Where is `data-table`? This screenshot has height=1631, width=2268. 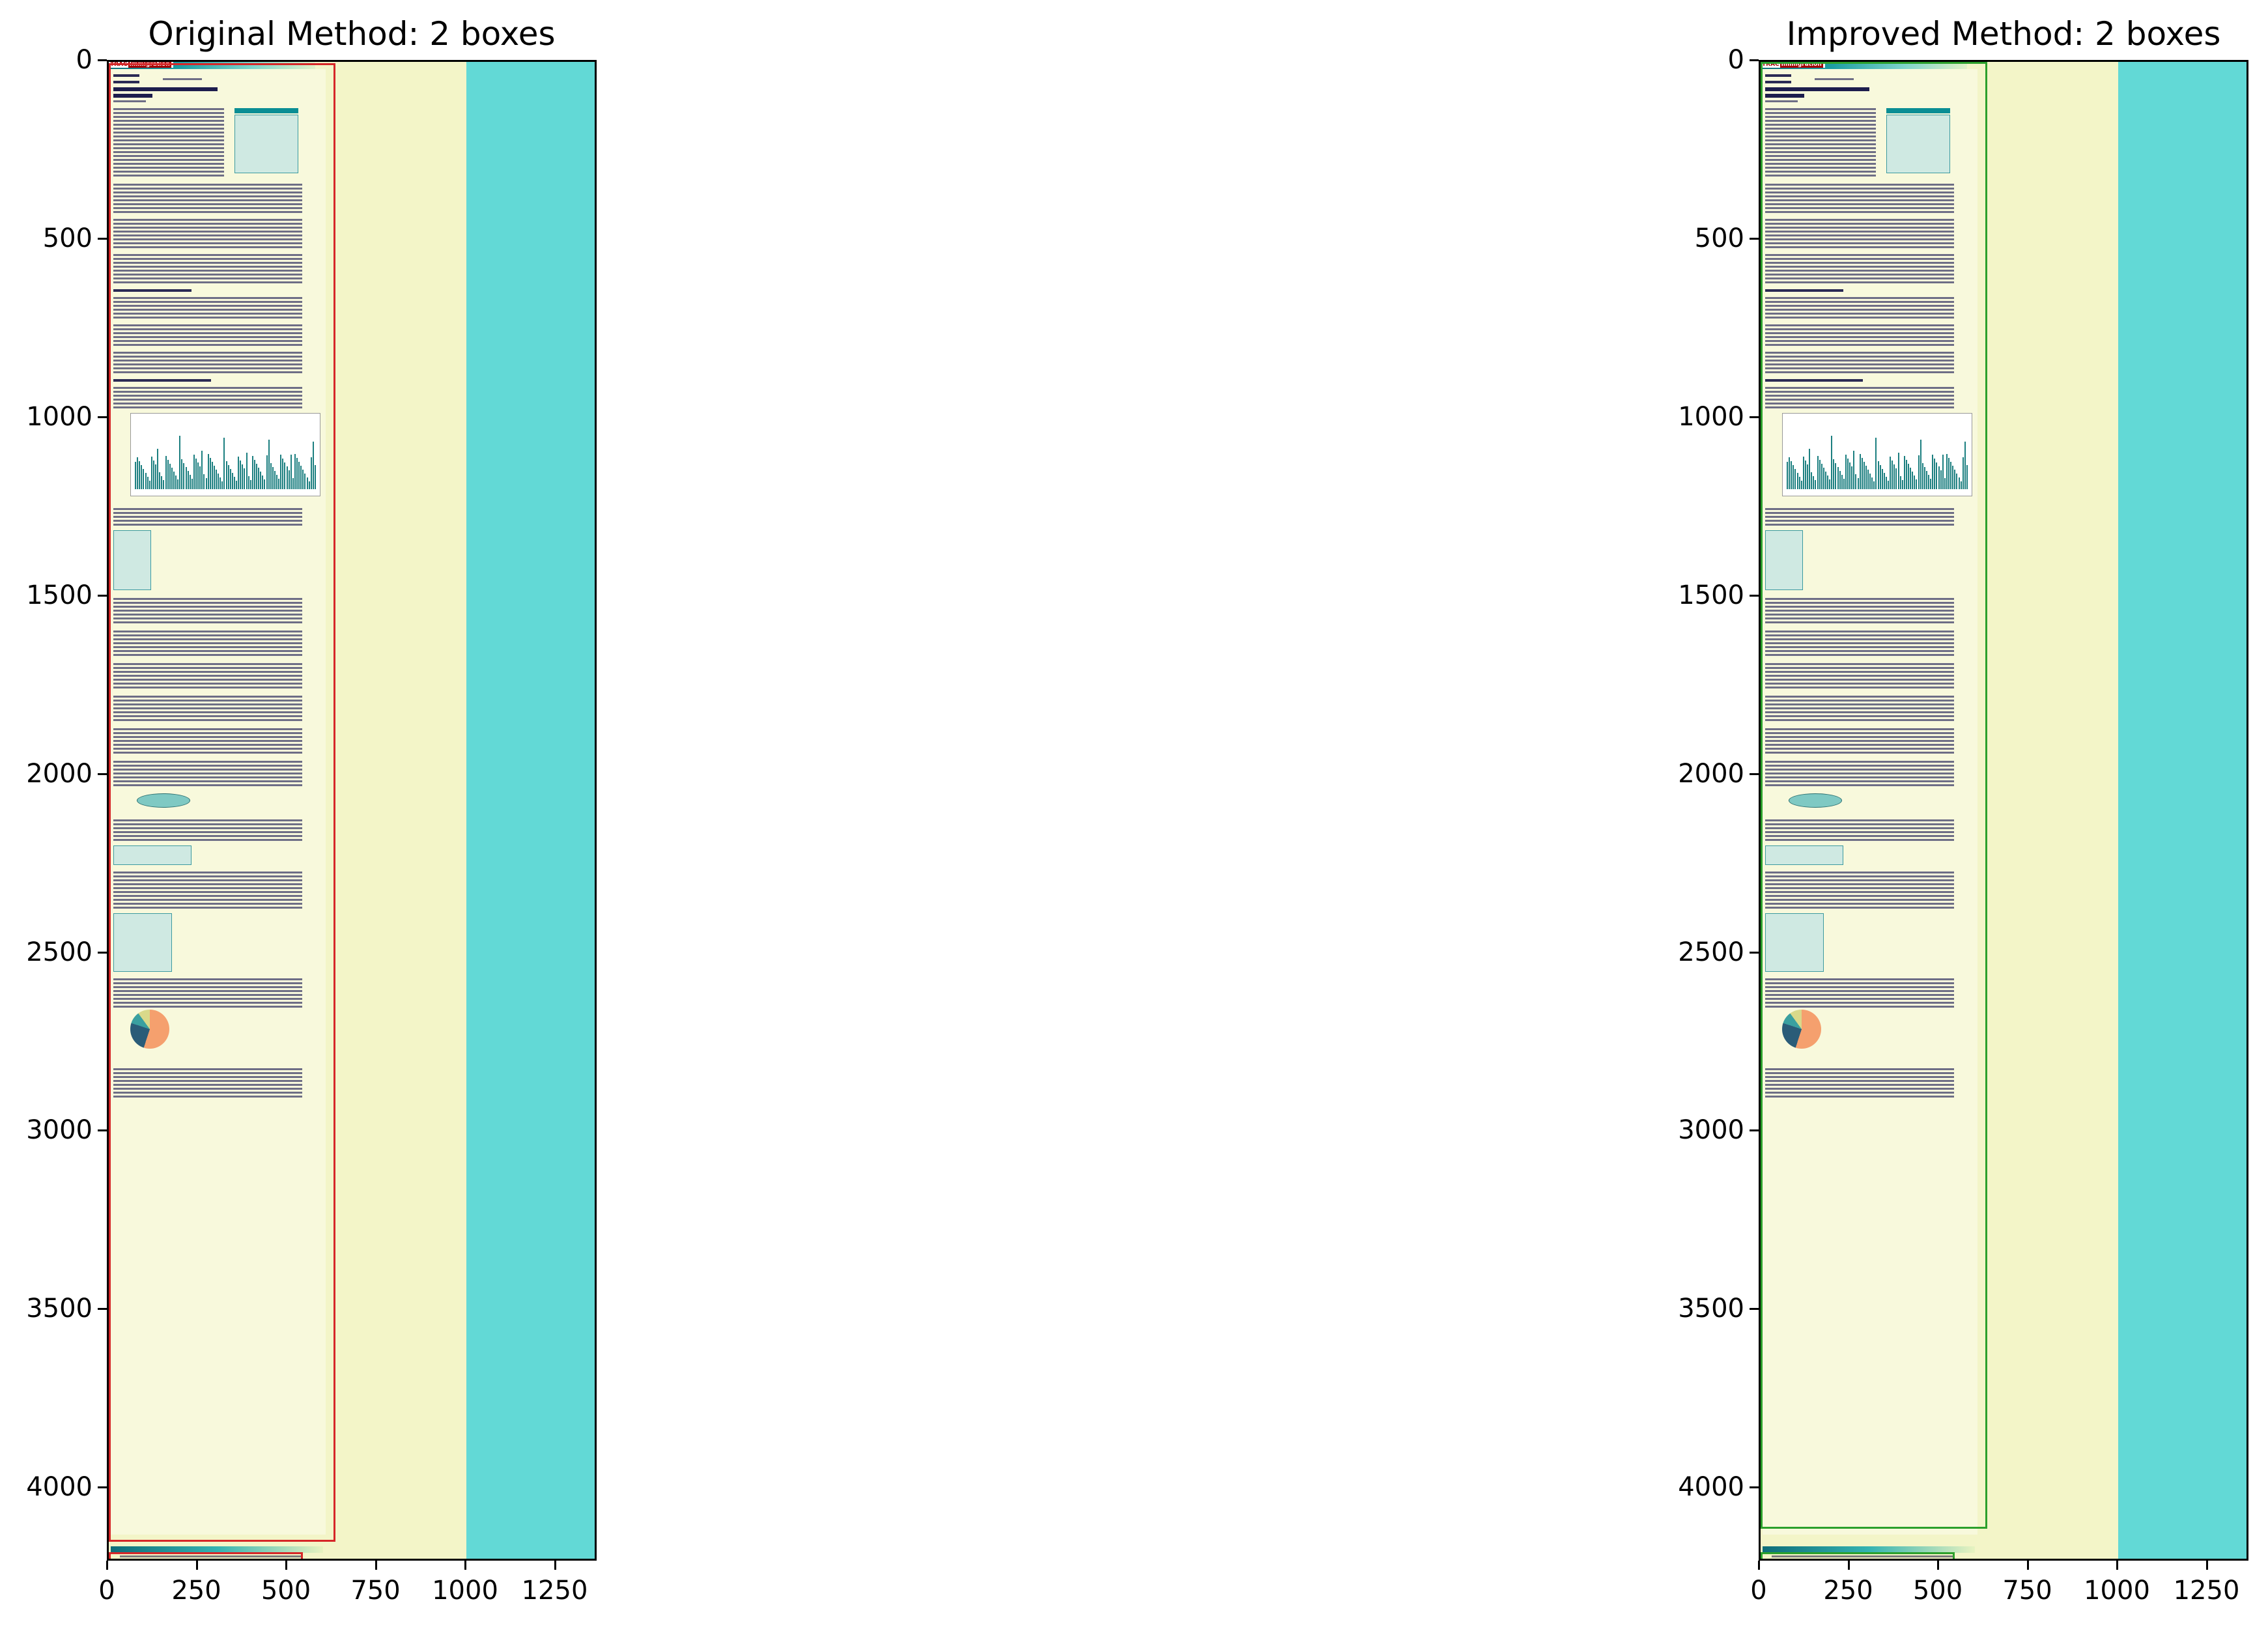
data-table is located at coordinates (1784, 560).